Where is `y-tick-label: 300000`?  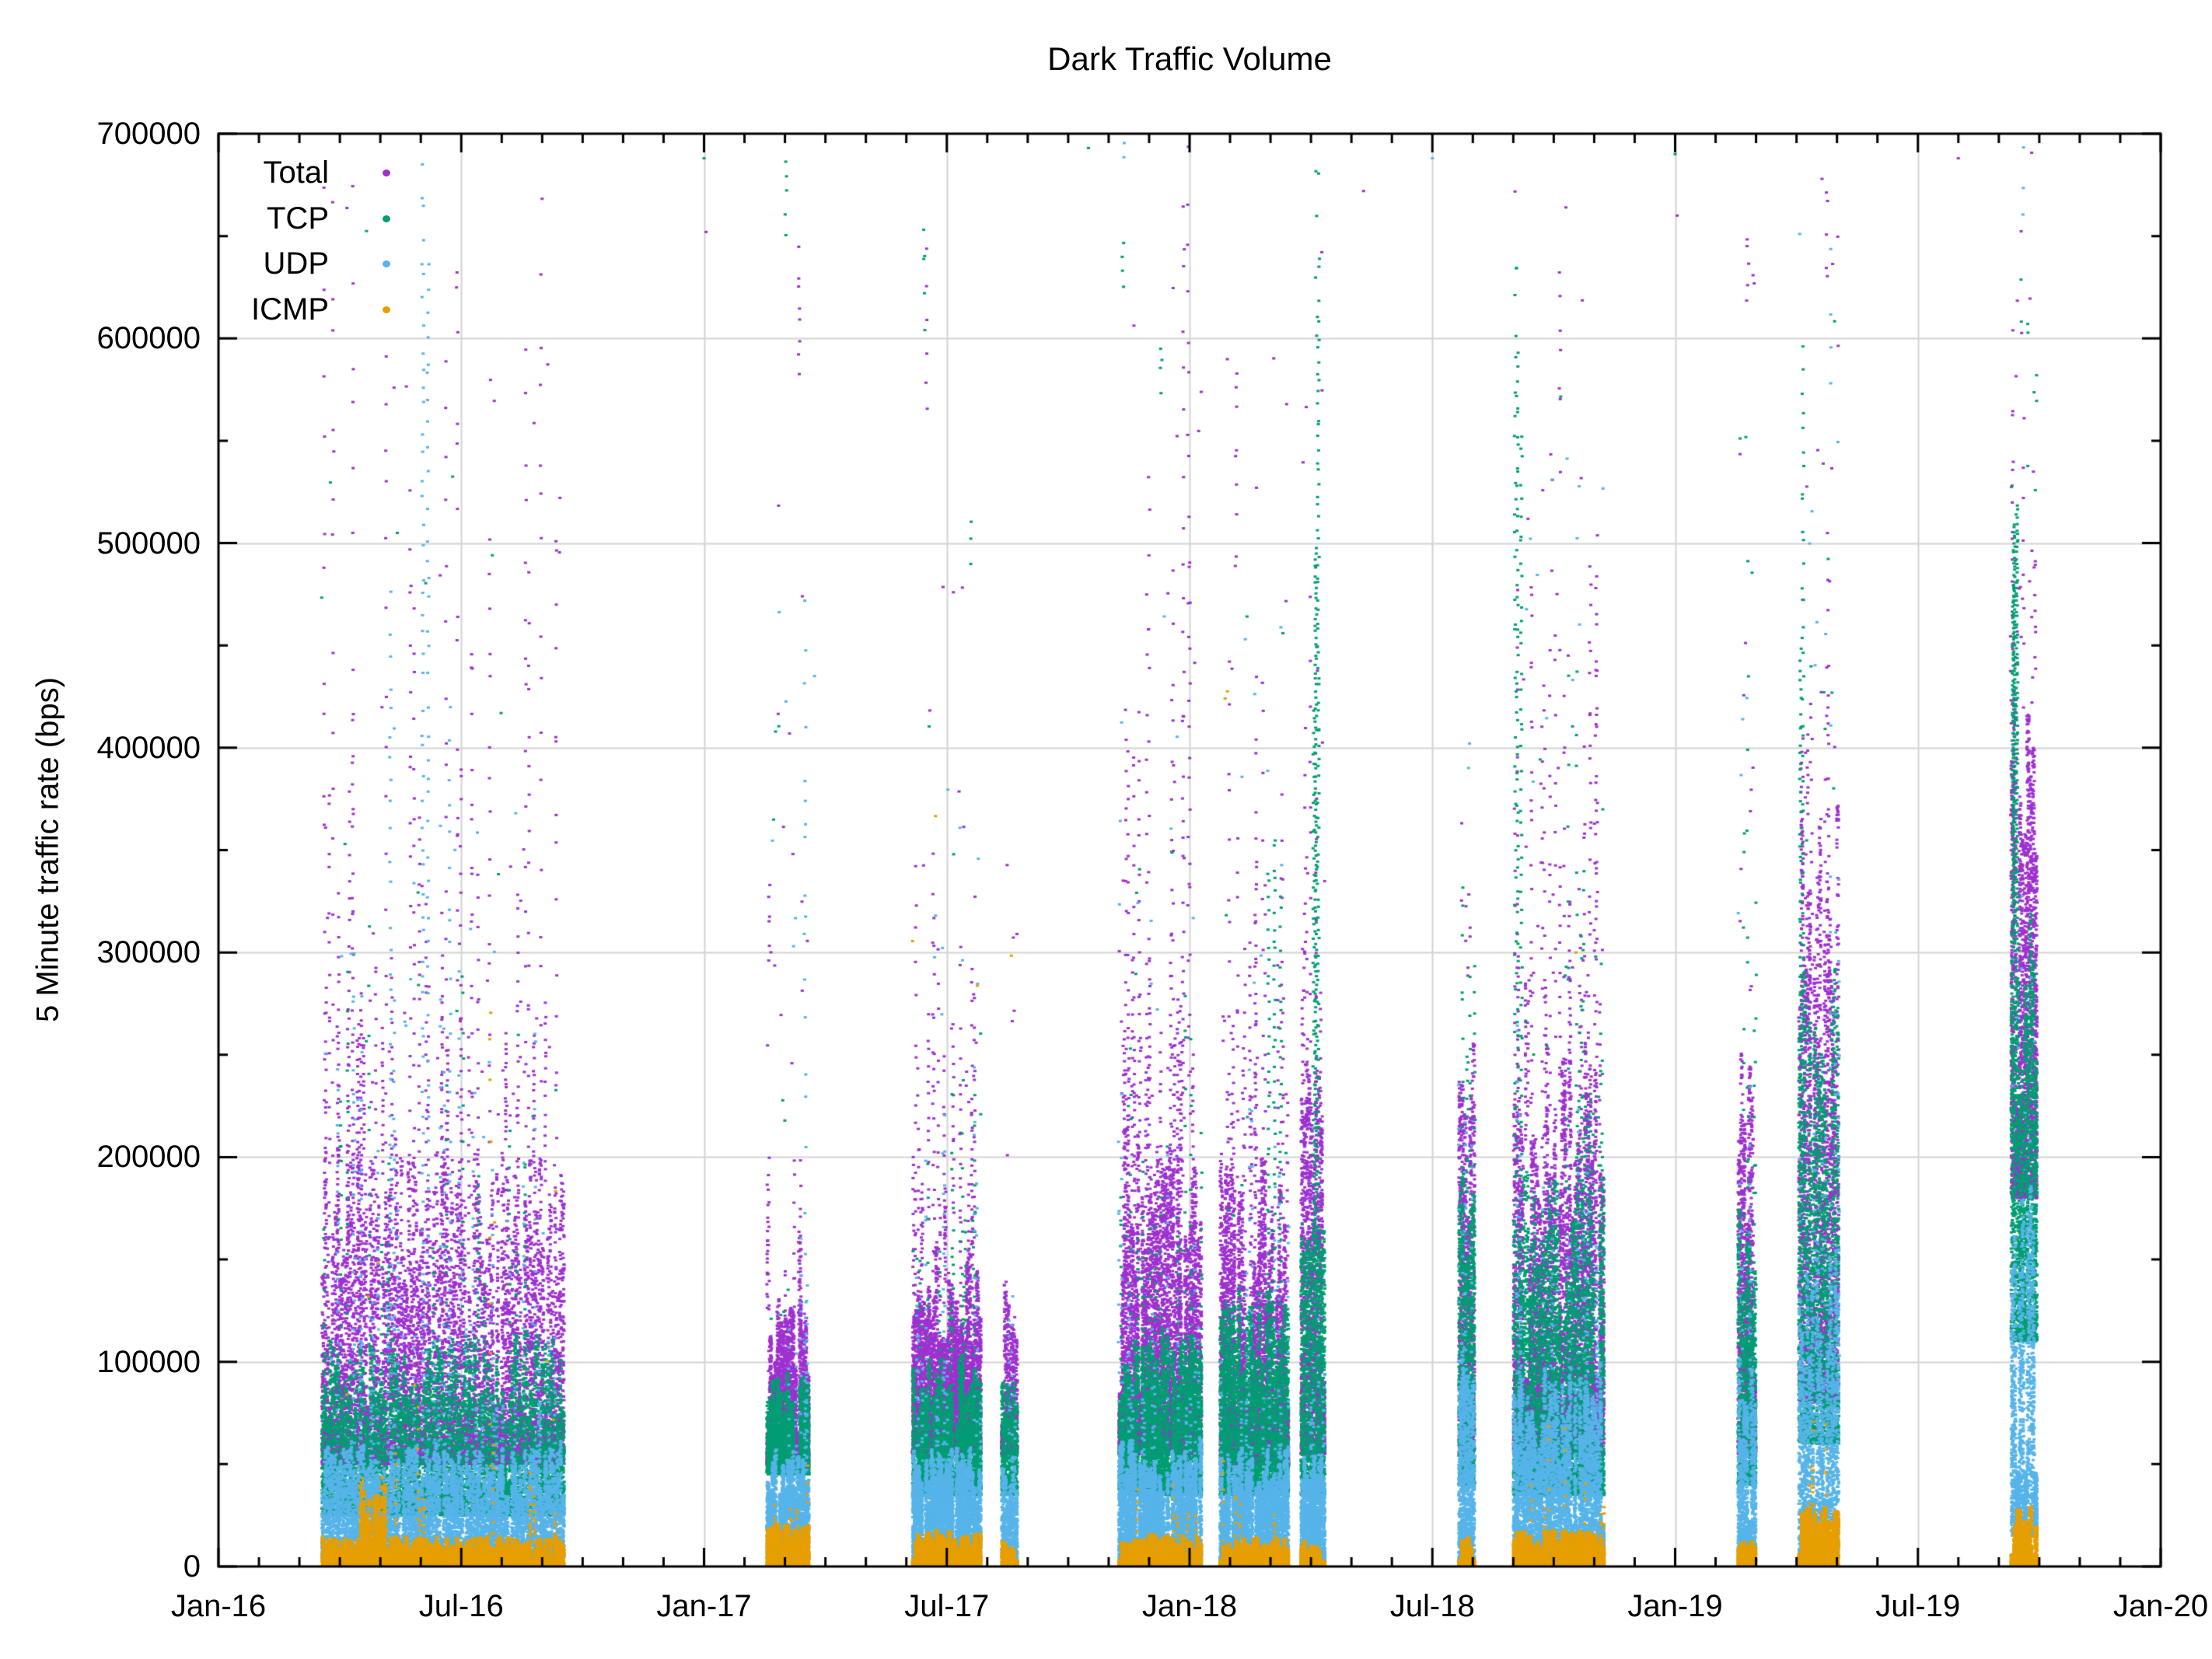 y-tick-label: 300000 is located at coordinates (148, 953).